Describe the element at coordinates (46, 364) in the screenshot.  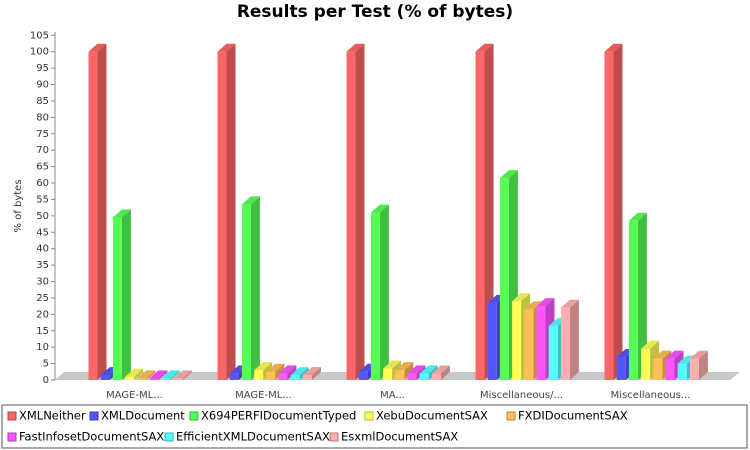
I see `y-tick-label: 5` at that location.